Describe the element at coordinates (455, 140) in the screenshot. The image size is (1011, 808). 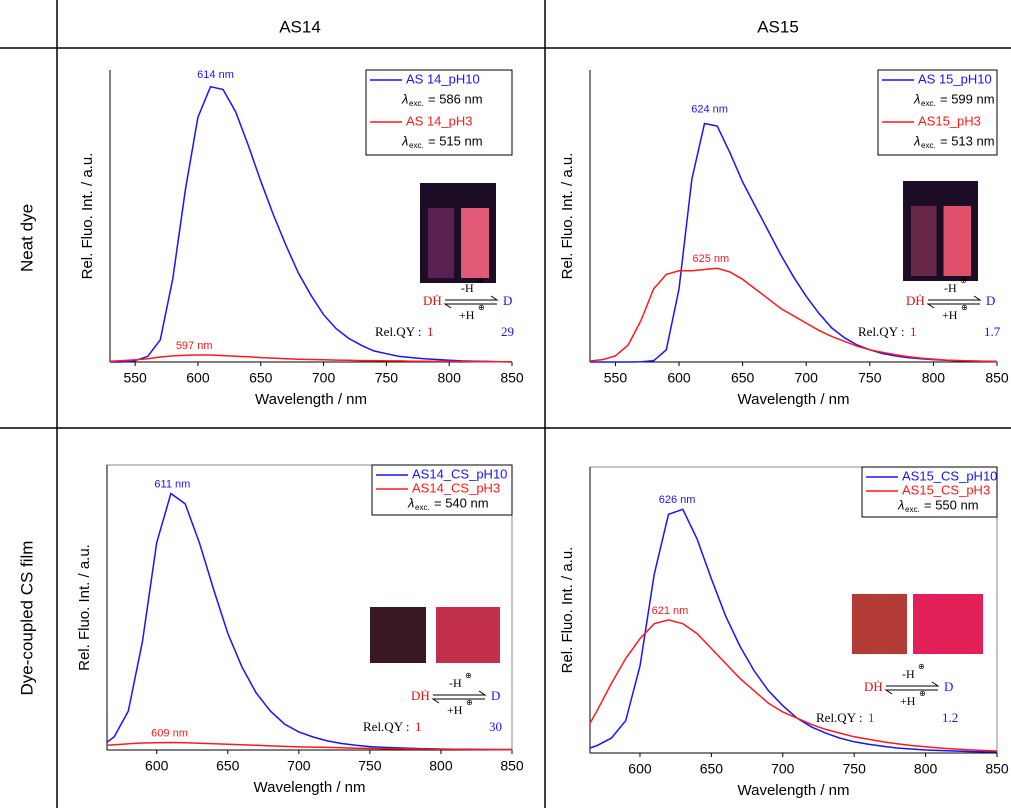
I see `legend-excitation: = 515 nm` at that location.